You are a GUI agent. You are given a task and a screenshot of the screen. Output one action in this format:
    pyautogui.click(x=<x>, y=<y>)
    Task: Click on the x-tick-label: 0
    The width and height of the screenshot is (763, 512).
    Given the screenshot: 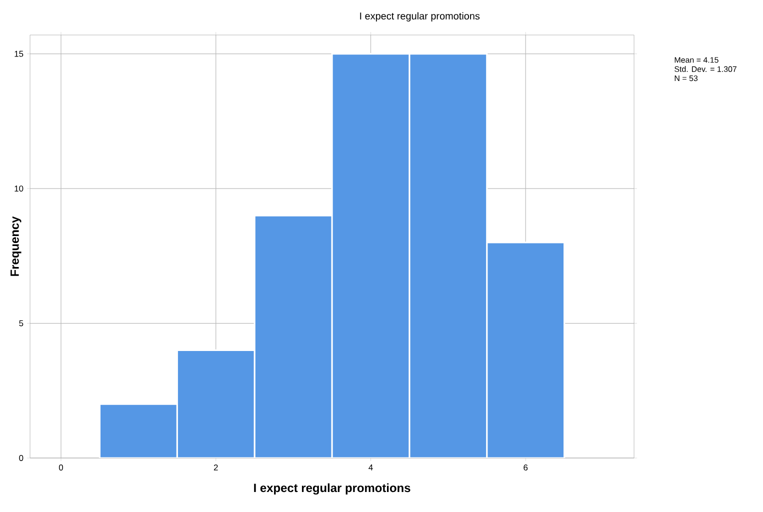 What is the action you would take?
    pyautogui.click(x=61, y=467)
    